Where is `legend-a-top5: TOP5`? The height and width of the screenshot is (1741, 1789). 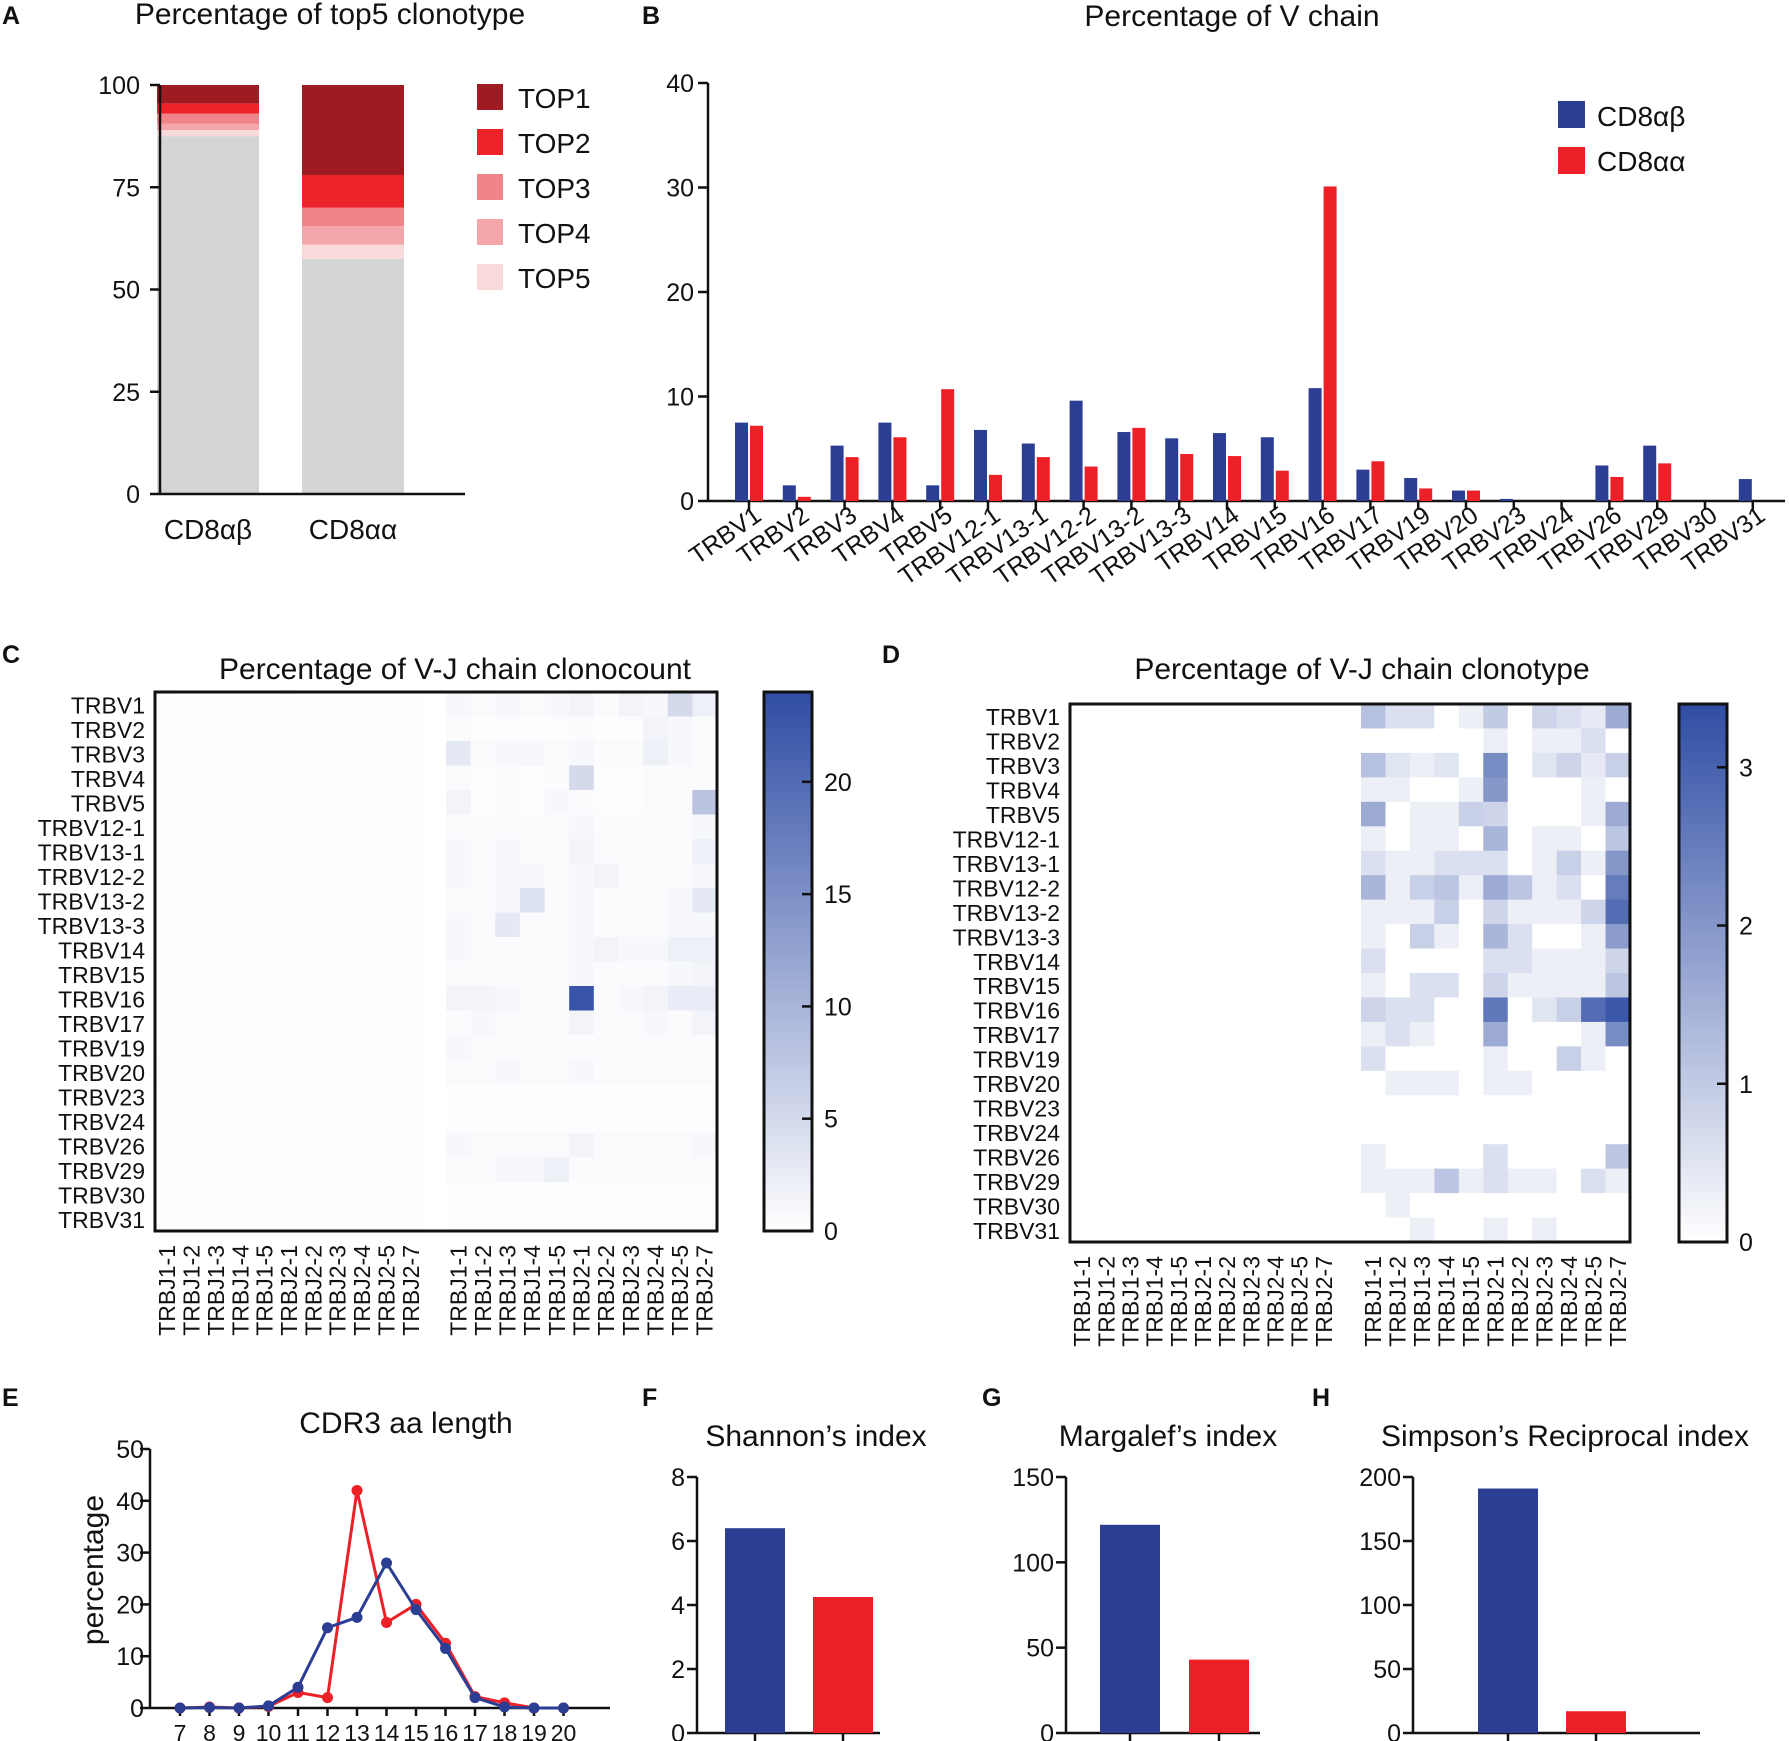
legend-a-top5: TOP5 is located at coordinates (554, 278).